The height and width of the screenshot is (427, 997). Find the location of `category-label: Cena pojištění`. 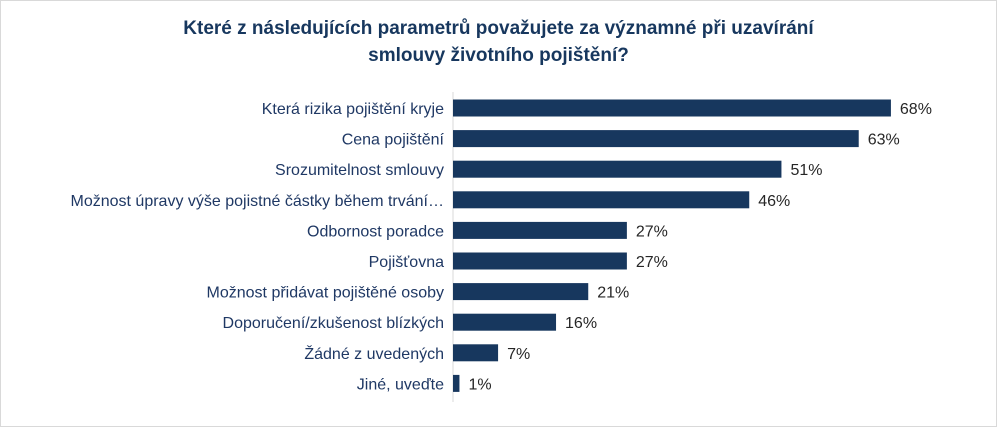

category-label: Cena pojištění is located at coordinates (393, 140).